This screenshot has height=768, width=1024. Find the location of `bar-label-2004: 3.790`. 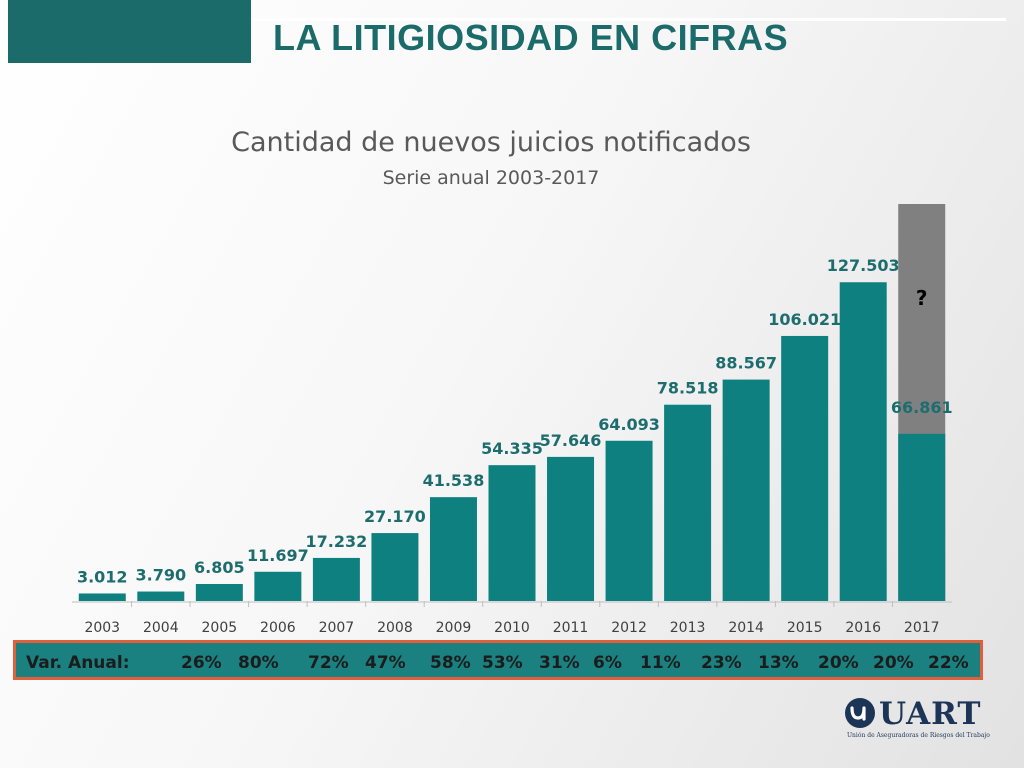

bar-label-2004: 3.790 is located at coordinates (160, 575).